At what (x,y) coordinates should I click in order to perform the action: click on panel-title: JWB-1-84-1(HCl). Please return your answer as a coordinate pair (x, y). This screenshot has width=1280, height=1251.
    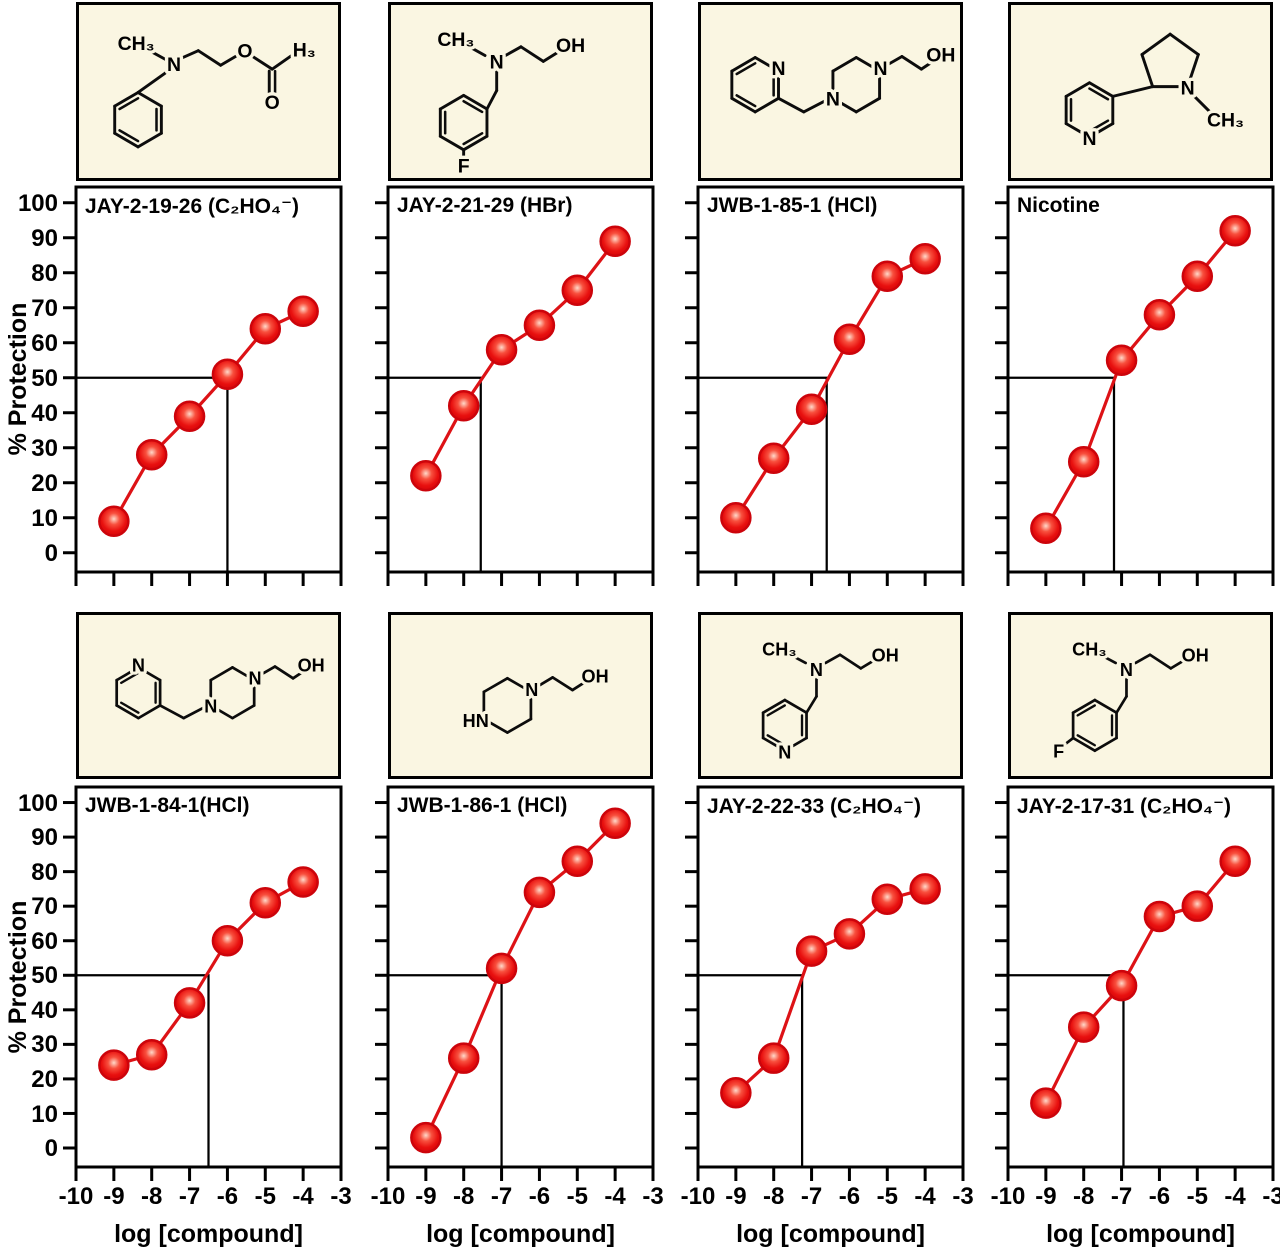
    Looking at the image, I should click on (167, 805).